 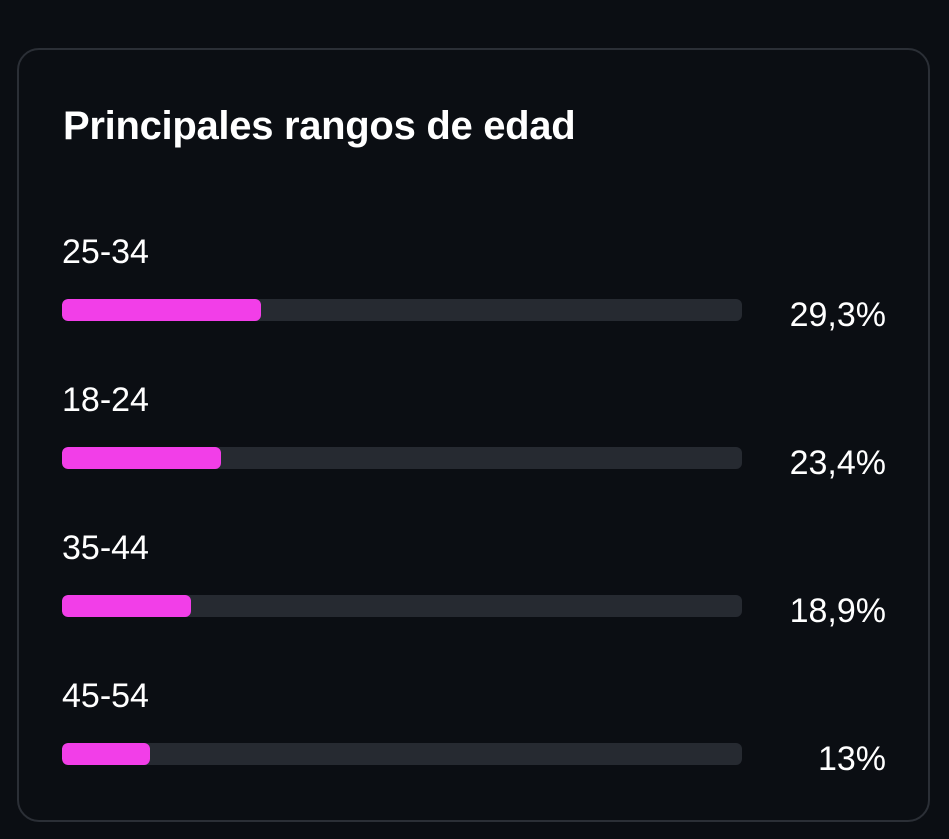 What do you see at coordinates (473, 579) in the screenshot?
I see `age-range-row: 35-44 18,9%` at bounding box center [473, 579].